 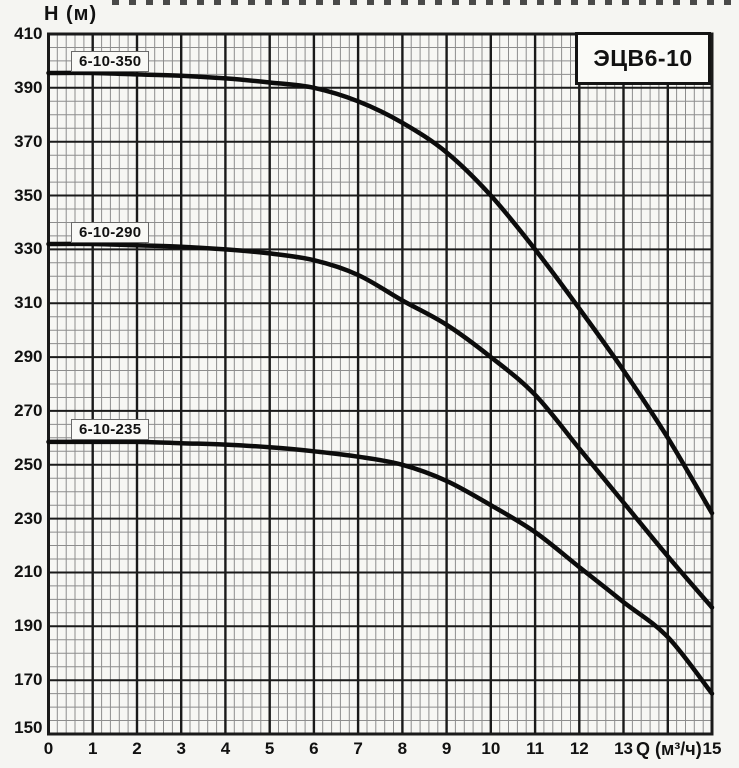 I want to click on x-tick-label: 5, so click(x=269, y=748).